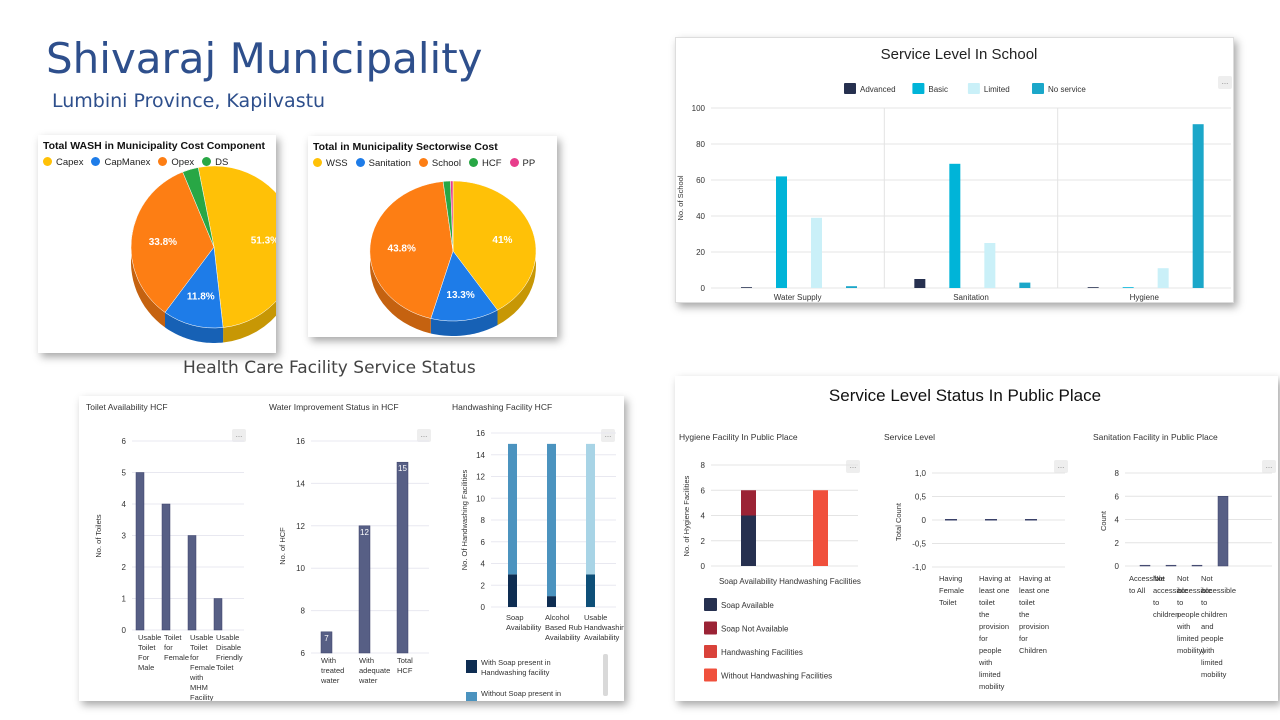 Image resolution: width=1280 pixels, height=720 pixels. Describe the element at coordinates (919, 567) in the screenshot. I see `y-tick-label: -1,0` at that location.